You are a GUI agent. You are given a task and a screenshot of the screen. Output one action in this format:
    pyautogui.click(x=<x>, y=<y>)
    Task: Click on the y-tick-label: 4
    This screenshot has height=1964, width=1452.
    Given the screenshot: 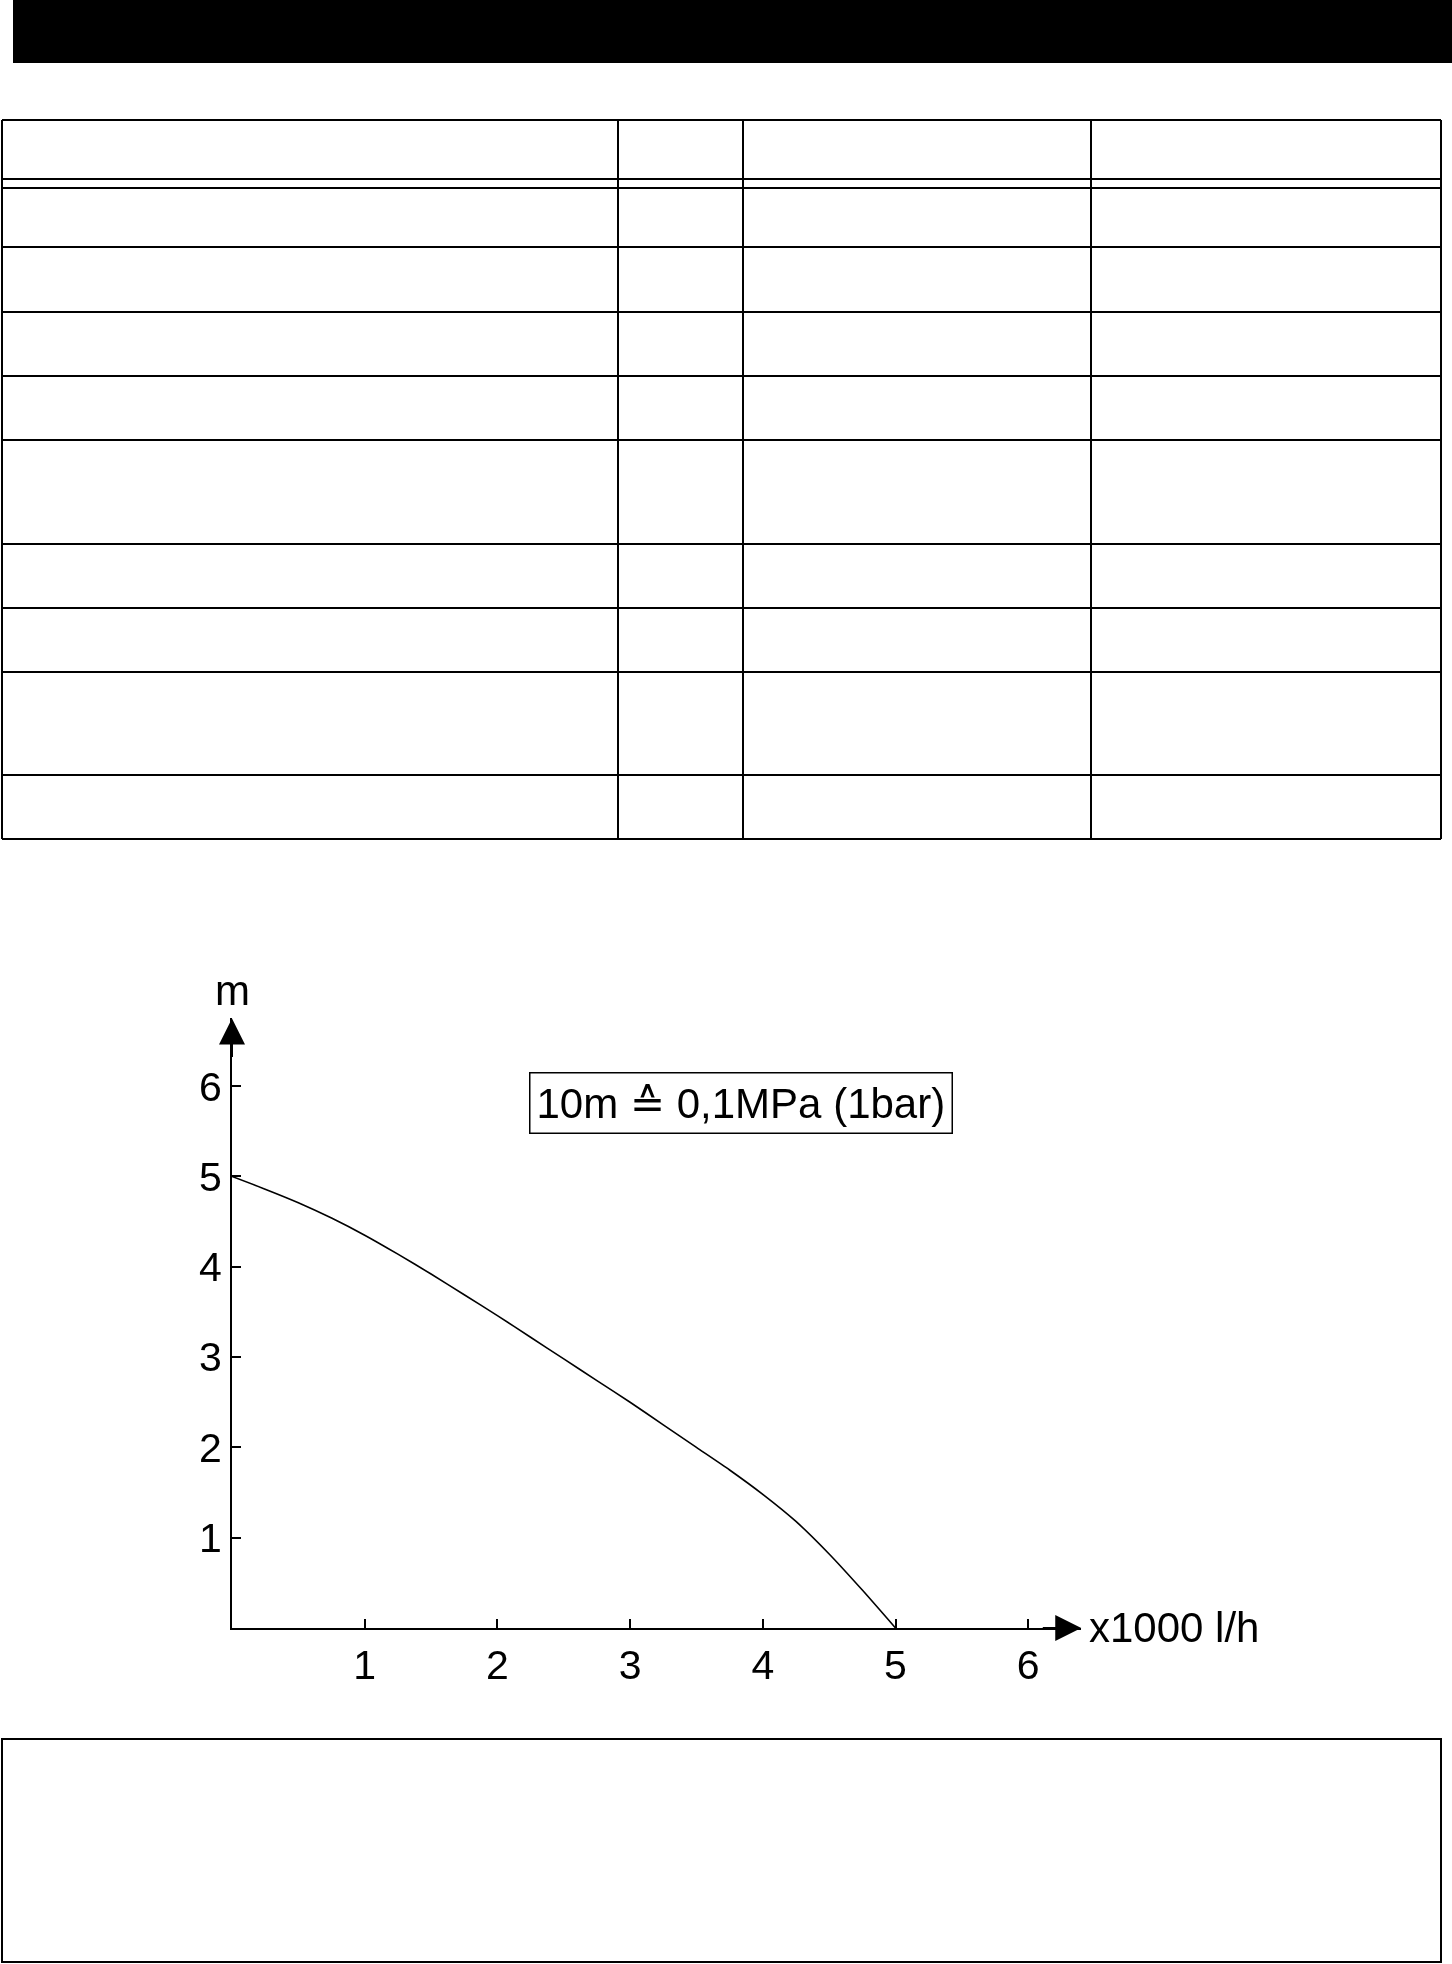 What is the action you would take?
    pyautogui.click(x=210, y=1267)
    